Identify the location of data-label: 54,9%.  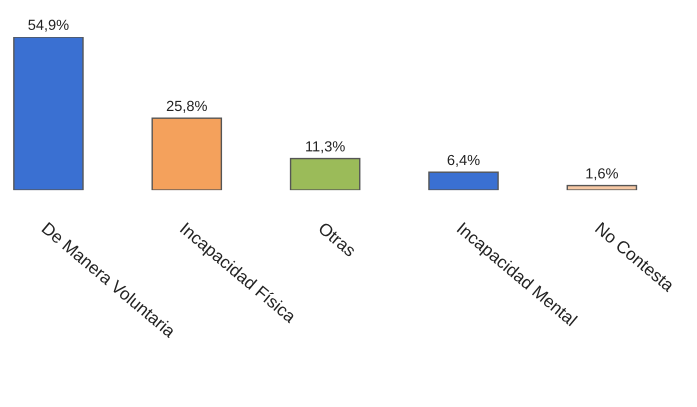
(48, 26).